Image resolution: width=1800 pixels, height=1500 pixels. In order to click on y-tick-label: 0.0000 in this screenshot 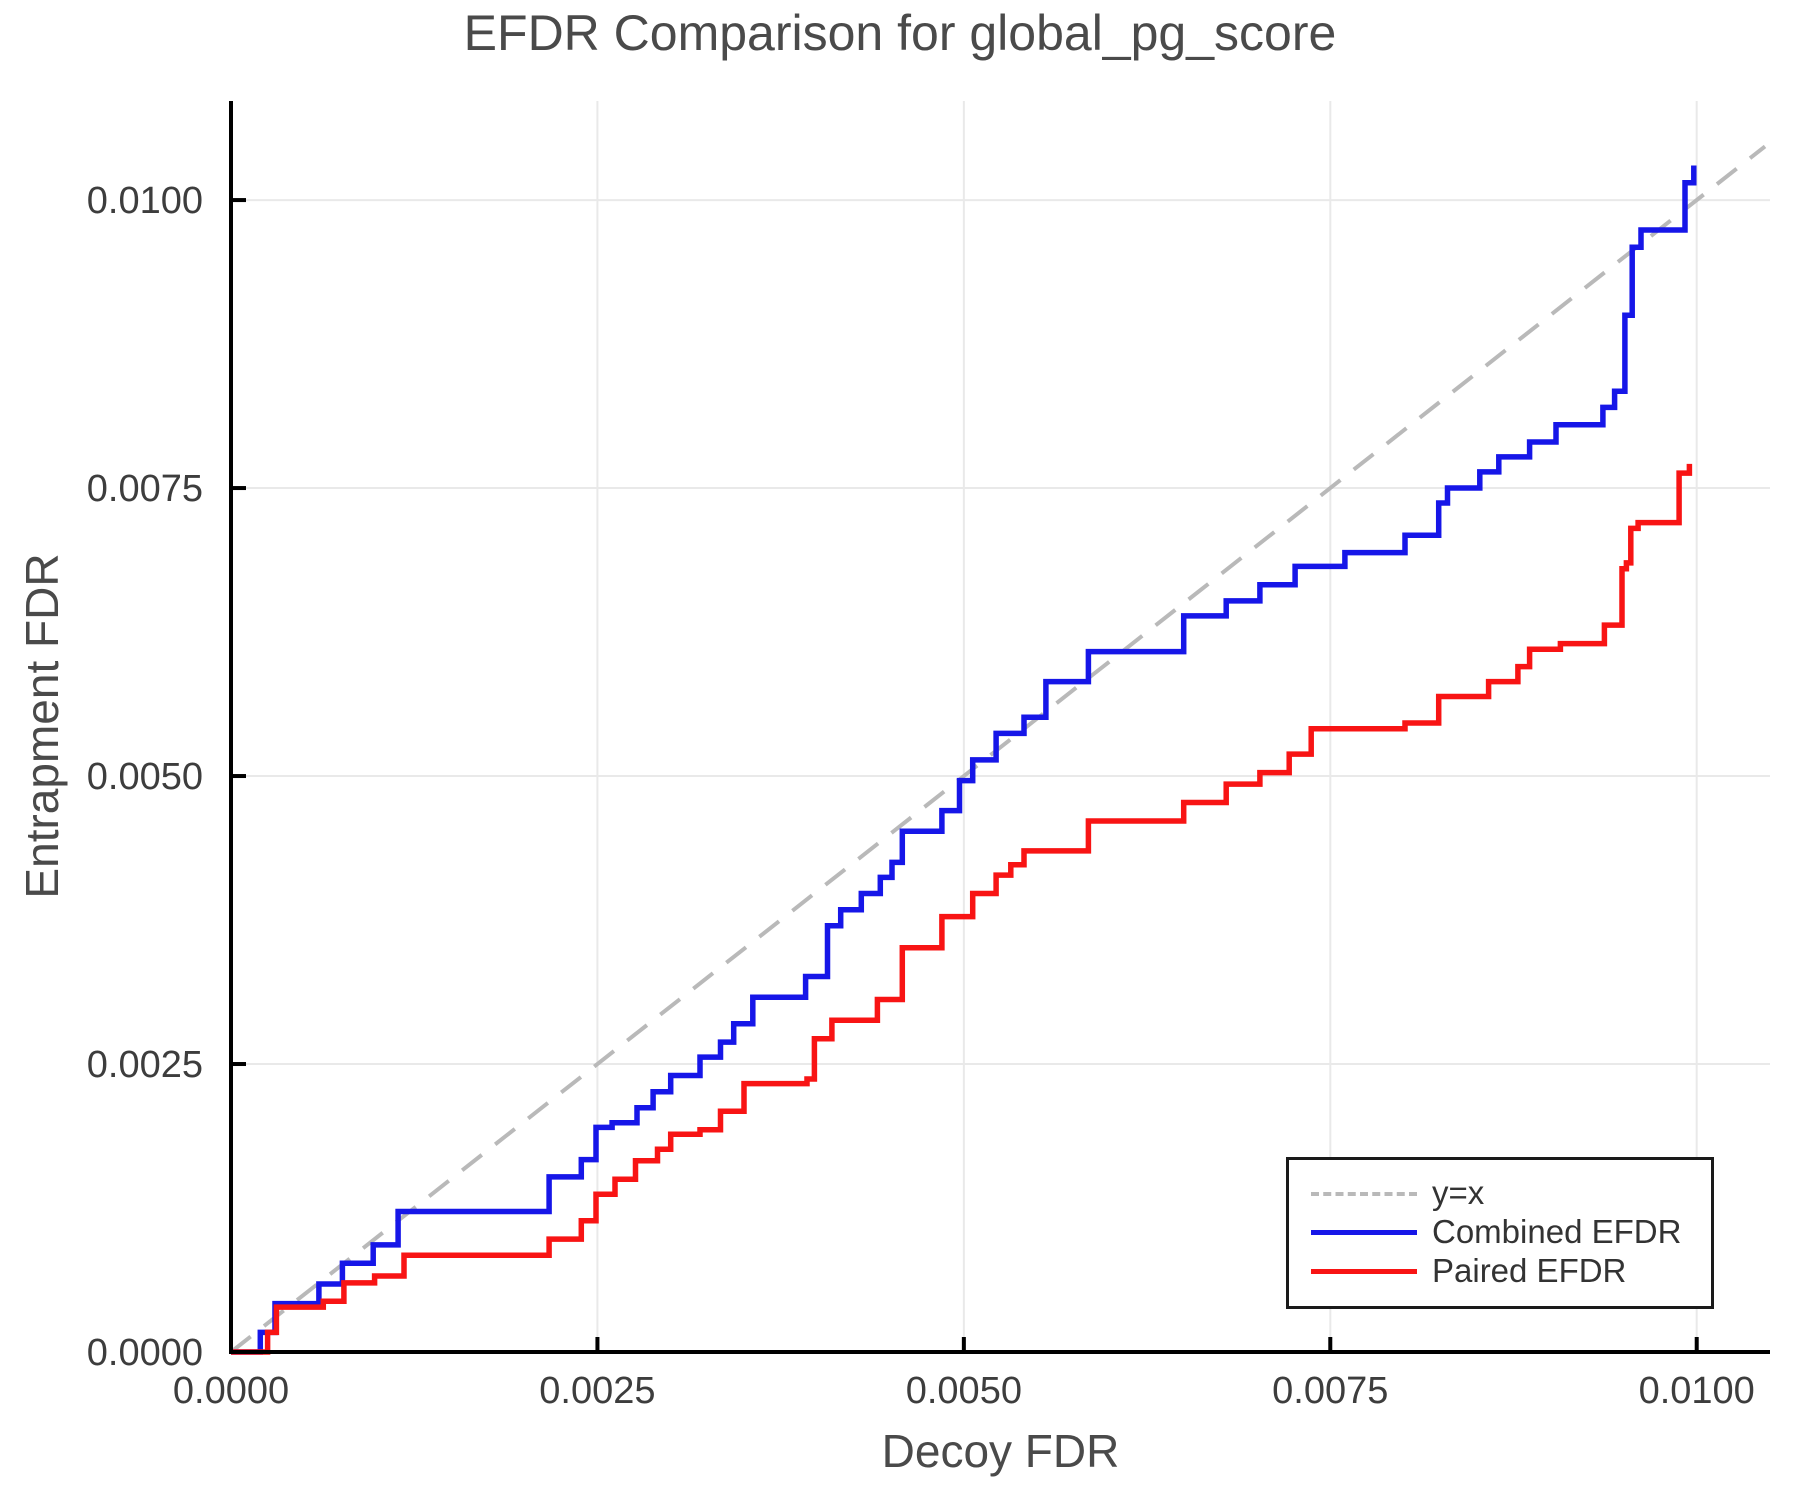, I will do `click(145, 1353)`.